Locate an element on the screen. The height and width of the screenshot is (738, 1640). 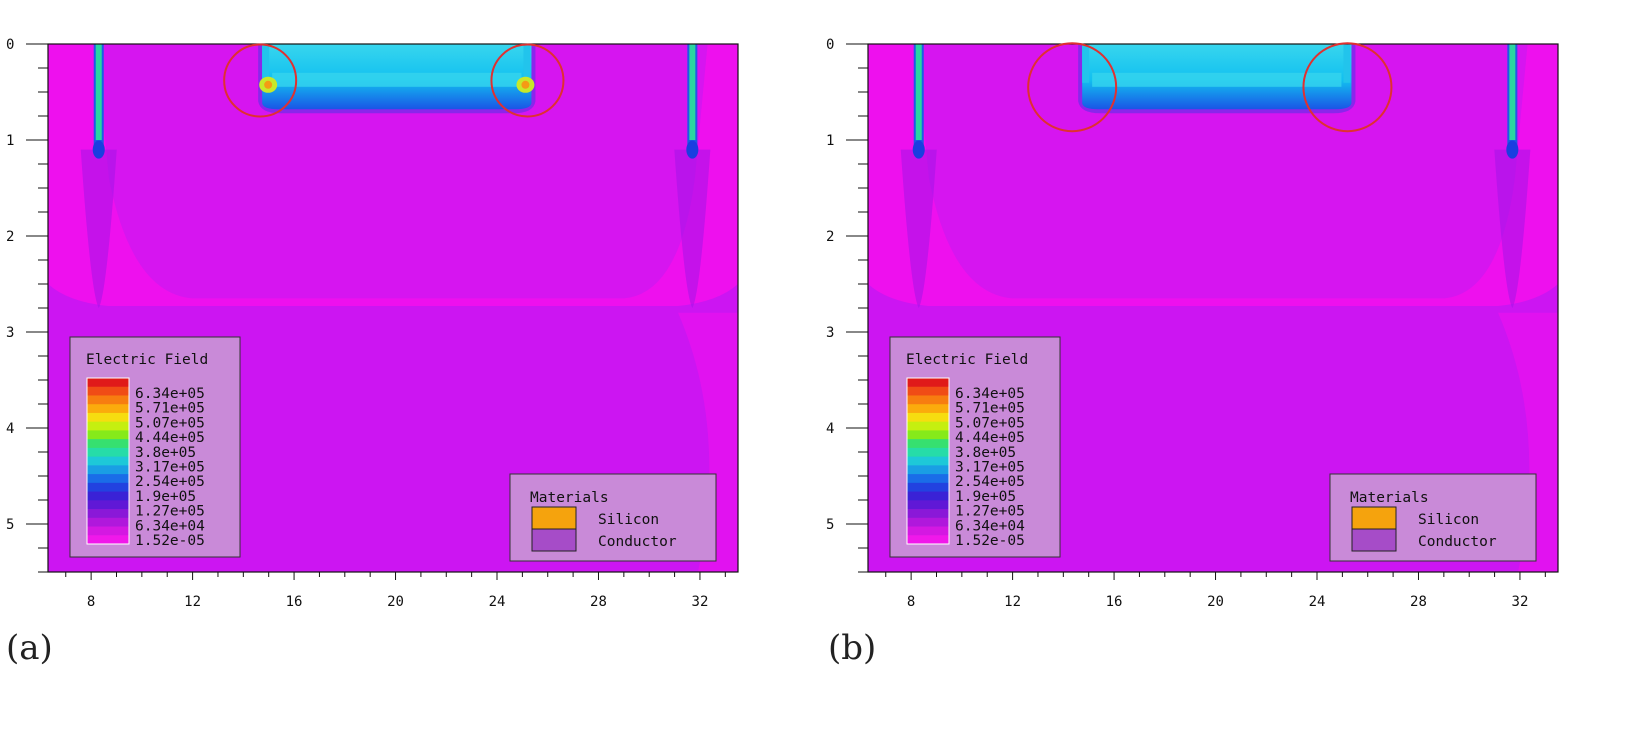
side-trench-left is located at coordinates (918, 92).